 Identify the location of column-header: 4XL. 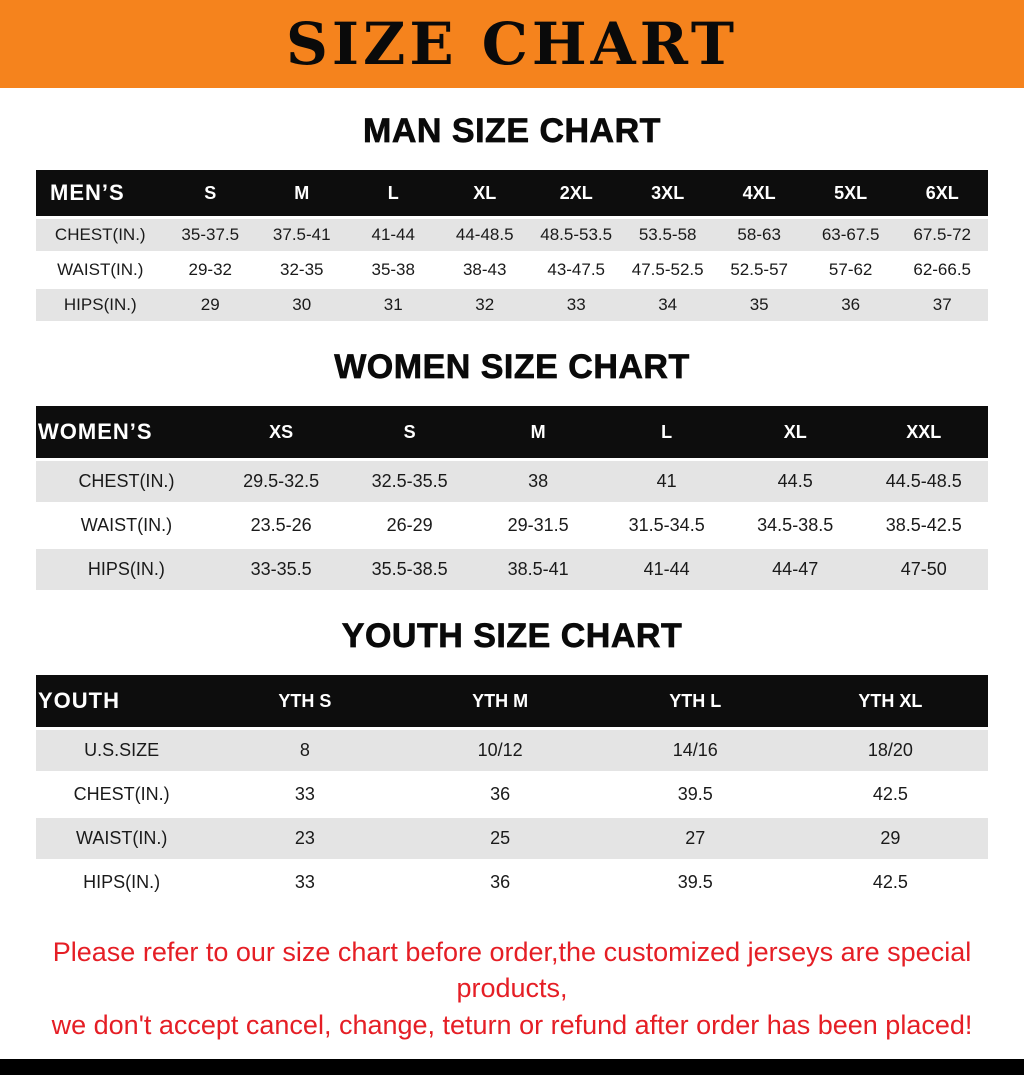
(759, 193).